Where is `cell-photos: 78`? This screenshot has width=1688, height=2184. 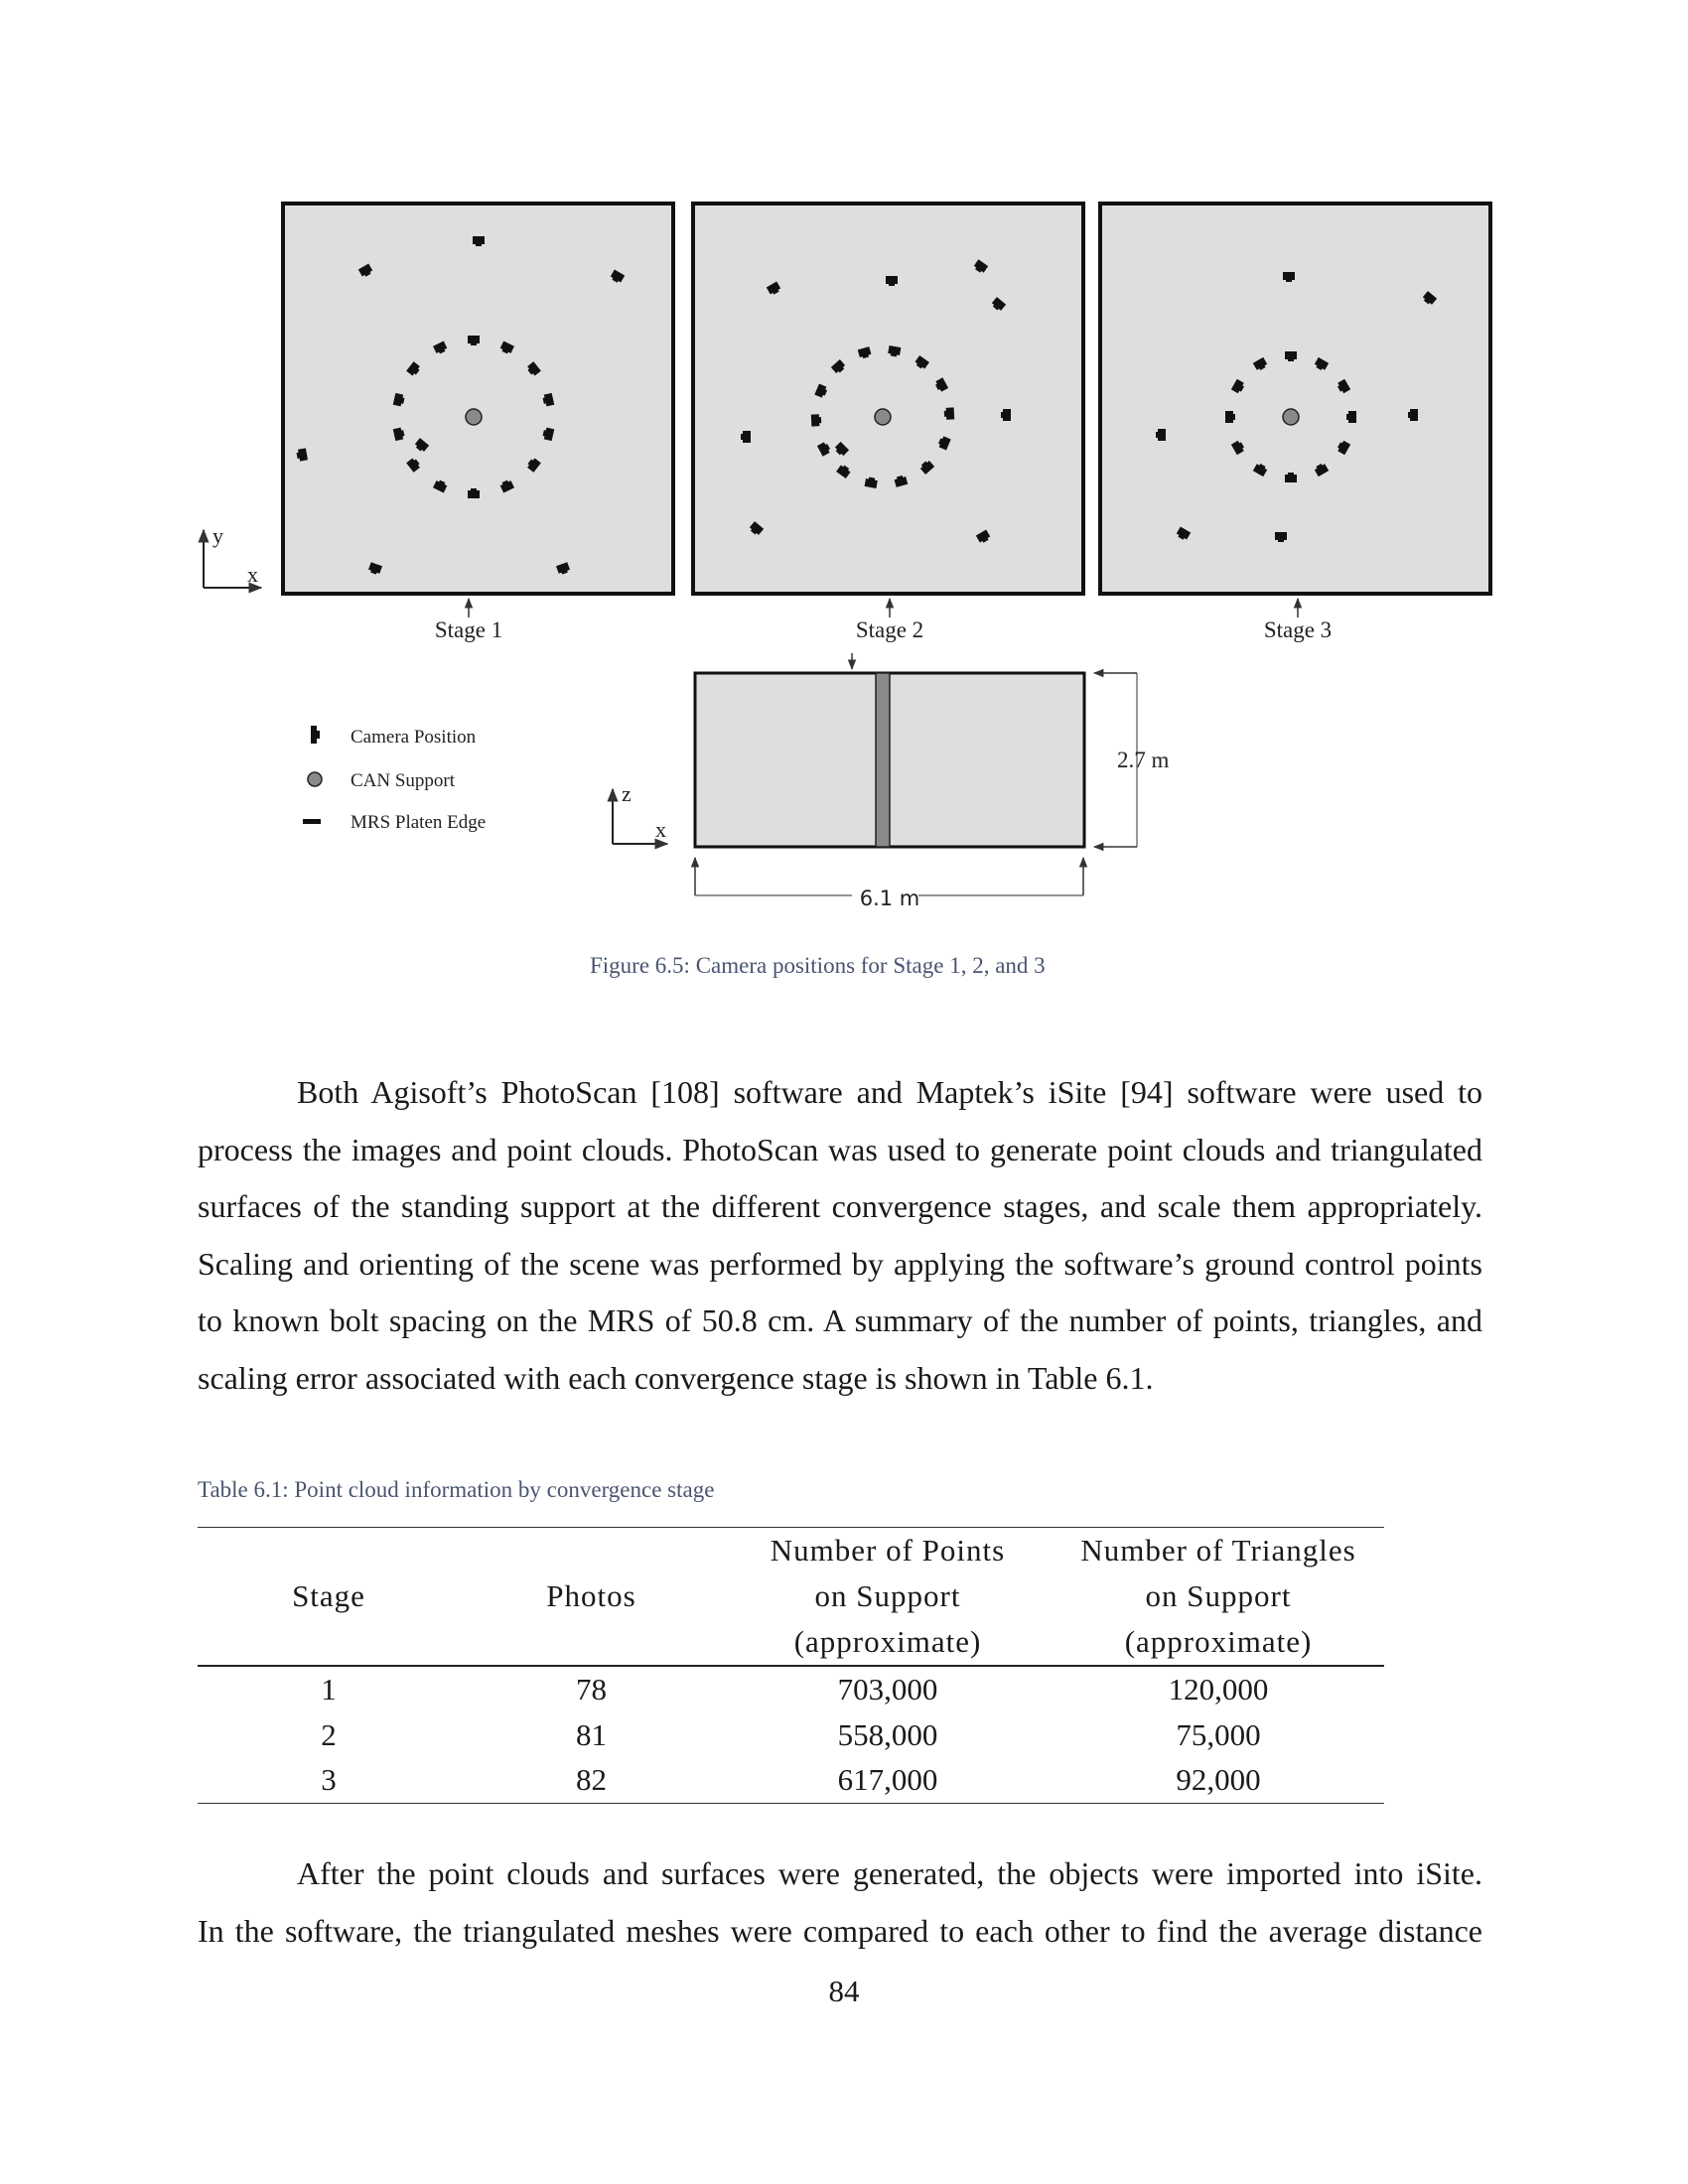 cell-photos: 78 is located at coordinates (591, 1689).